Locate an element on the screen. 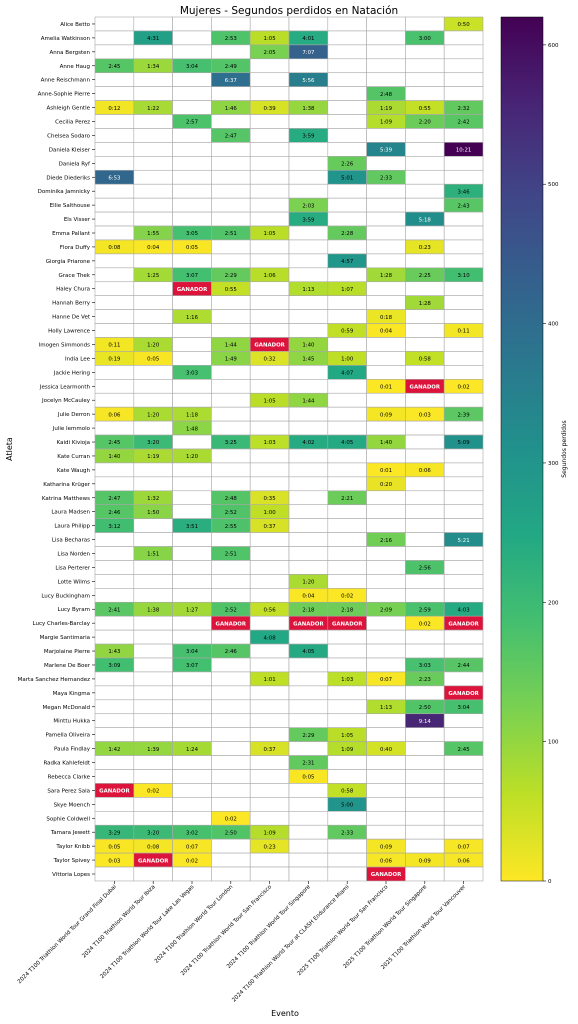 This screenshot has width=578, height=1024. colorbar-tick-label: 100 is located at coordinates (553, 743).